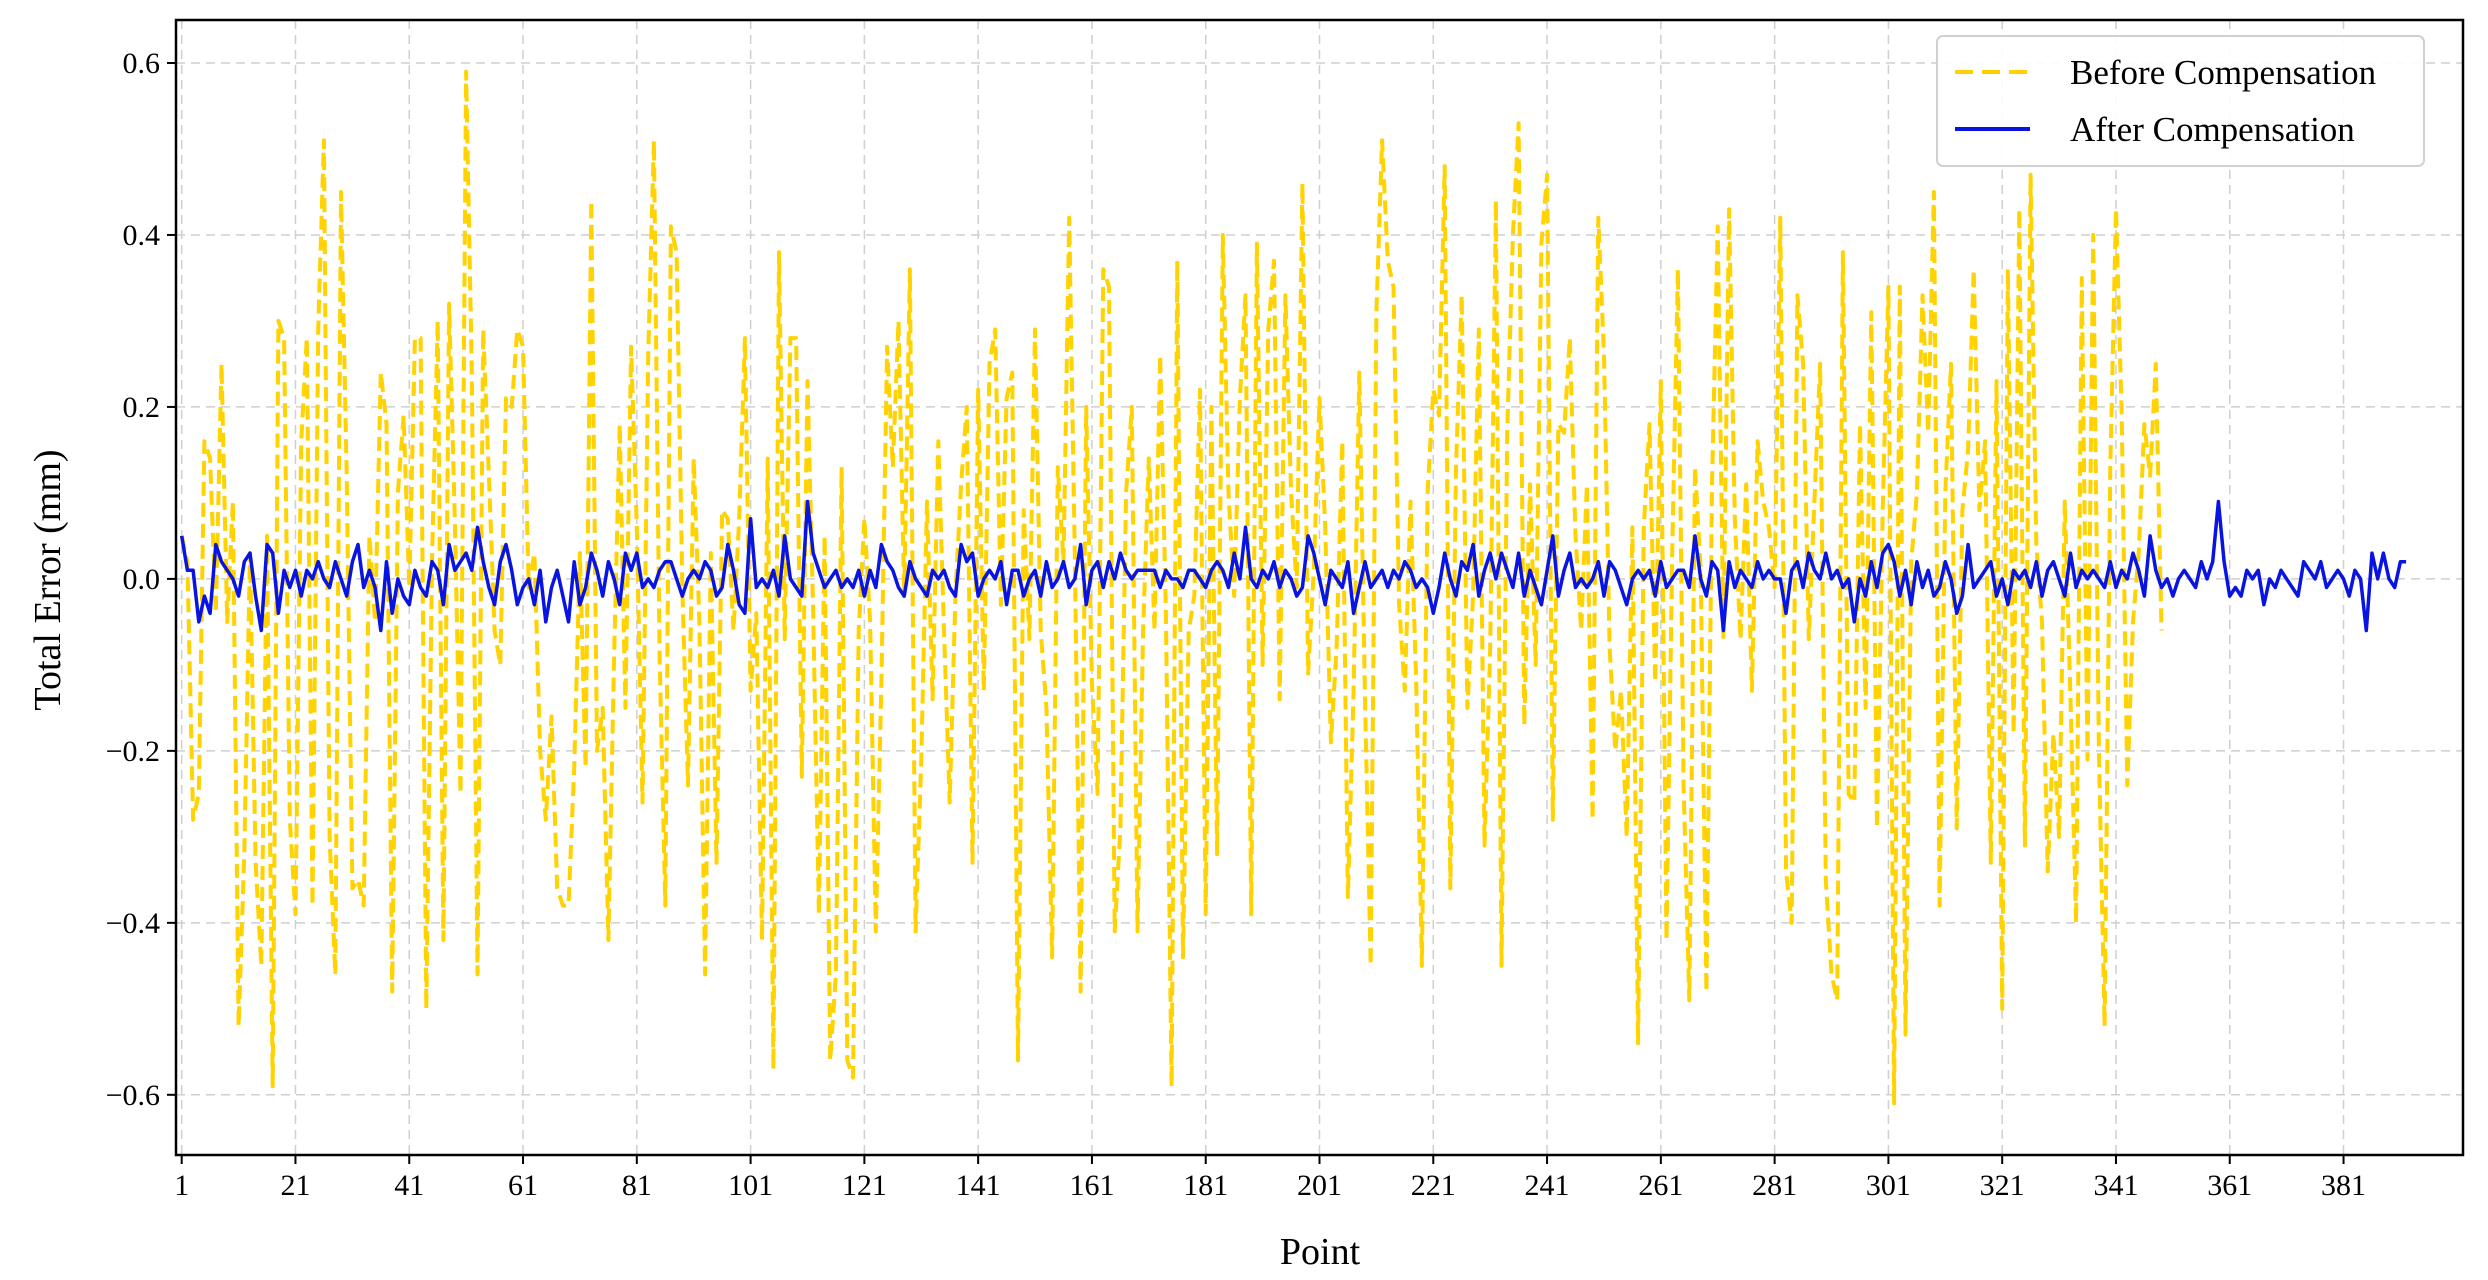 The width and height of the screenshot is (2488, 1280). Describe the element at coordinates (750, 1185) in the screenshot. I see `x-tick-label: 101` at that location.